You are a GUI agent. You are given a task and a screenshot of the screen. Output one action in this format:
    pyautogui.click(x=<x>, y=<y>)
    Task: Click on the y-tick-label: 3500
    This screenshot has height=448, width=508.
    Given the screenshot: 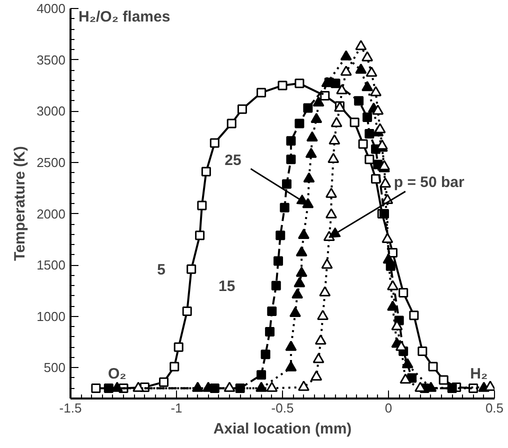 What is the action you would take?
    pyautogui.click(x=51, y=60)
    